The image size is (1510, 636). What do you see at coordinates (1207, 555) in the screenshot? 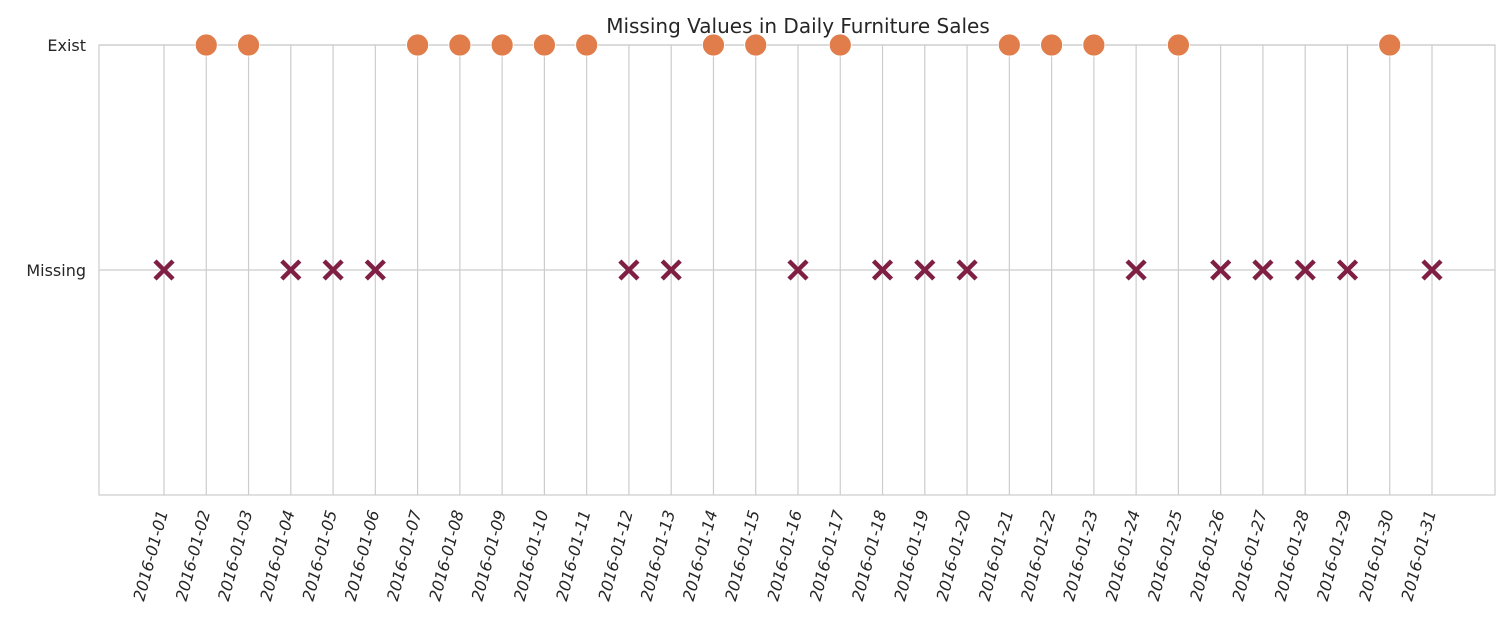
I see `x-tick-label: 2016-01-26` at bounding box center [1207, 555].